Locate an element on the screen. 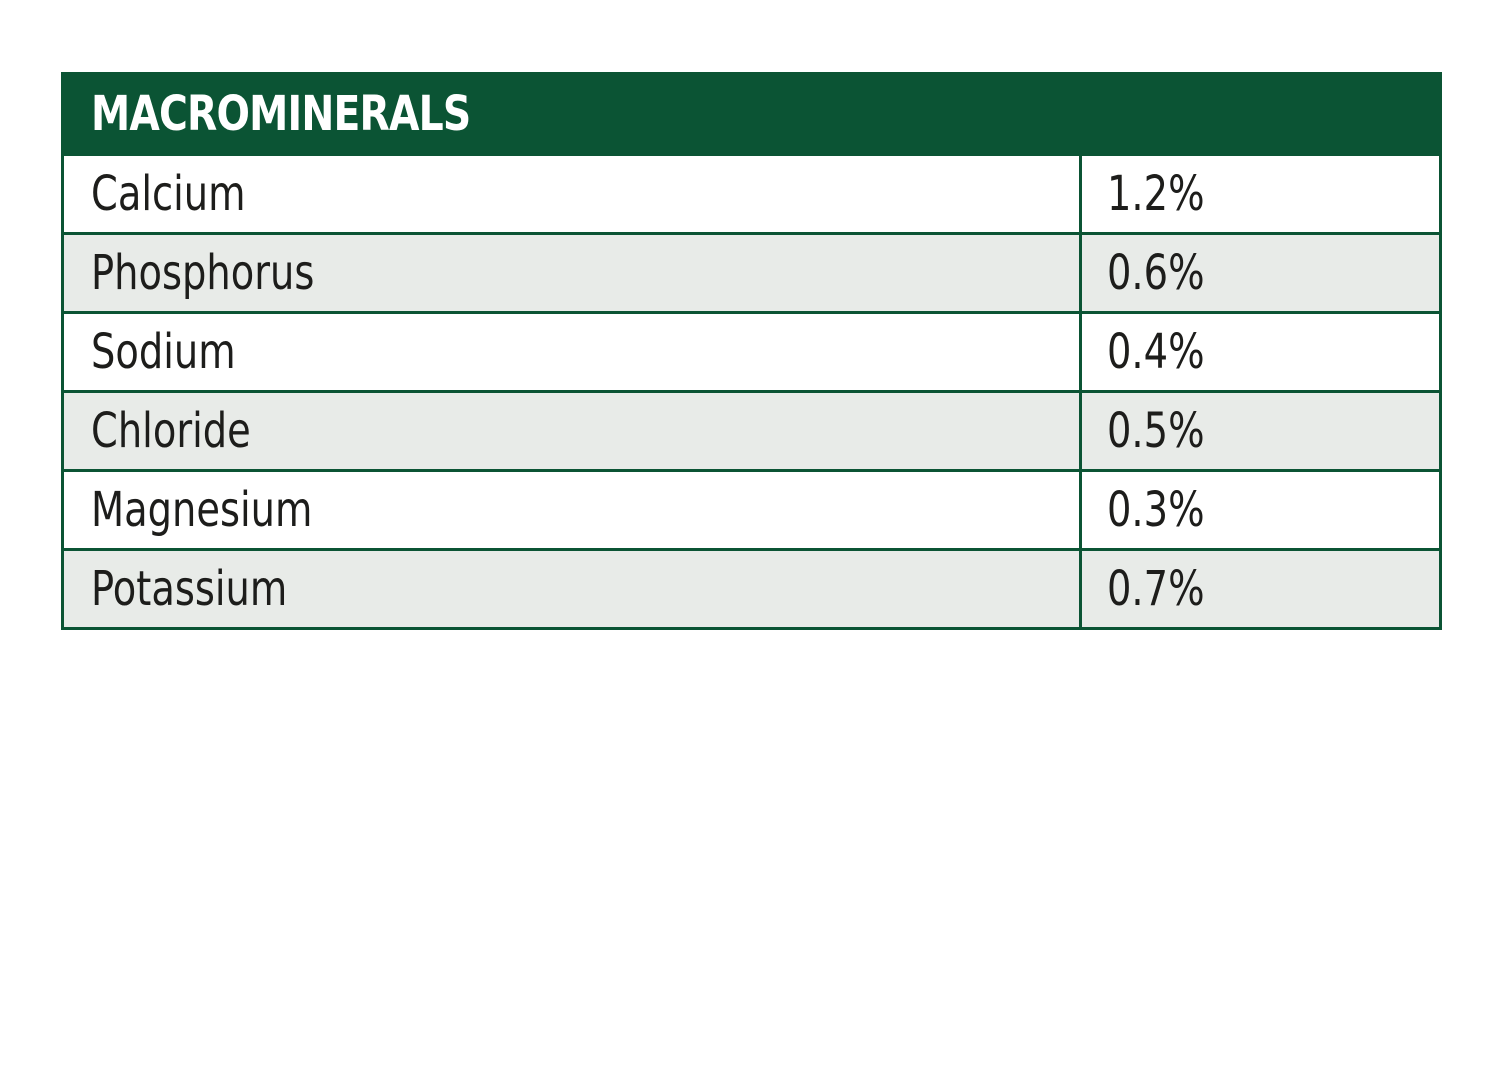 The height and width of the screenshot is (1087, 1500). mineral-name-cell: Phosphorus is located at coordinates (571, 273).